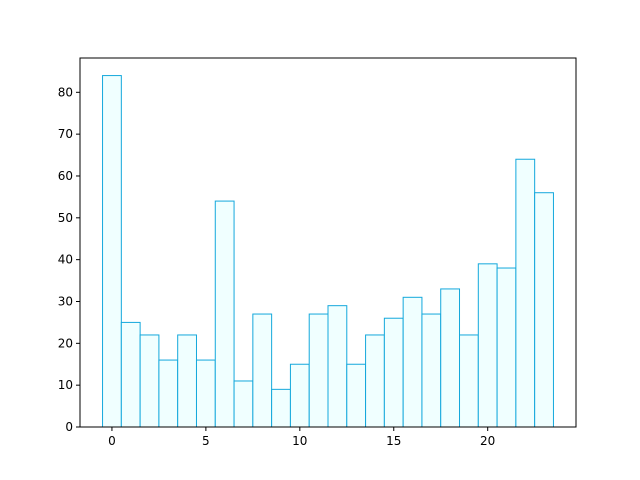 The width and height of the screenshot is (640, 480). Describe the element at coordinates (65, 385) in the screenshot. I see `y-tick-label: 10` at that location.